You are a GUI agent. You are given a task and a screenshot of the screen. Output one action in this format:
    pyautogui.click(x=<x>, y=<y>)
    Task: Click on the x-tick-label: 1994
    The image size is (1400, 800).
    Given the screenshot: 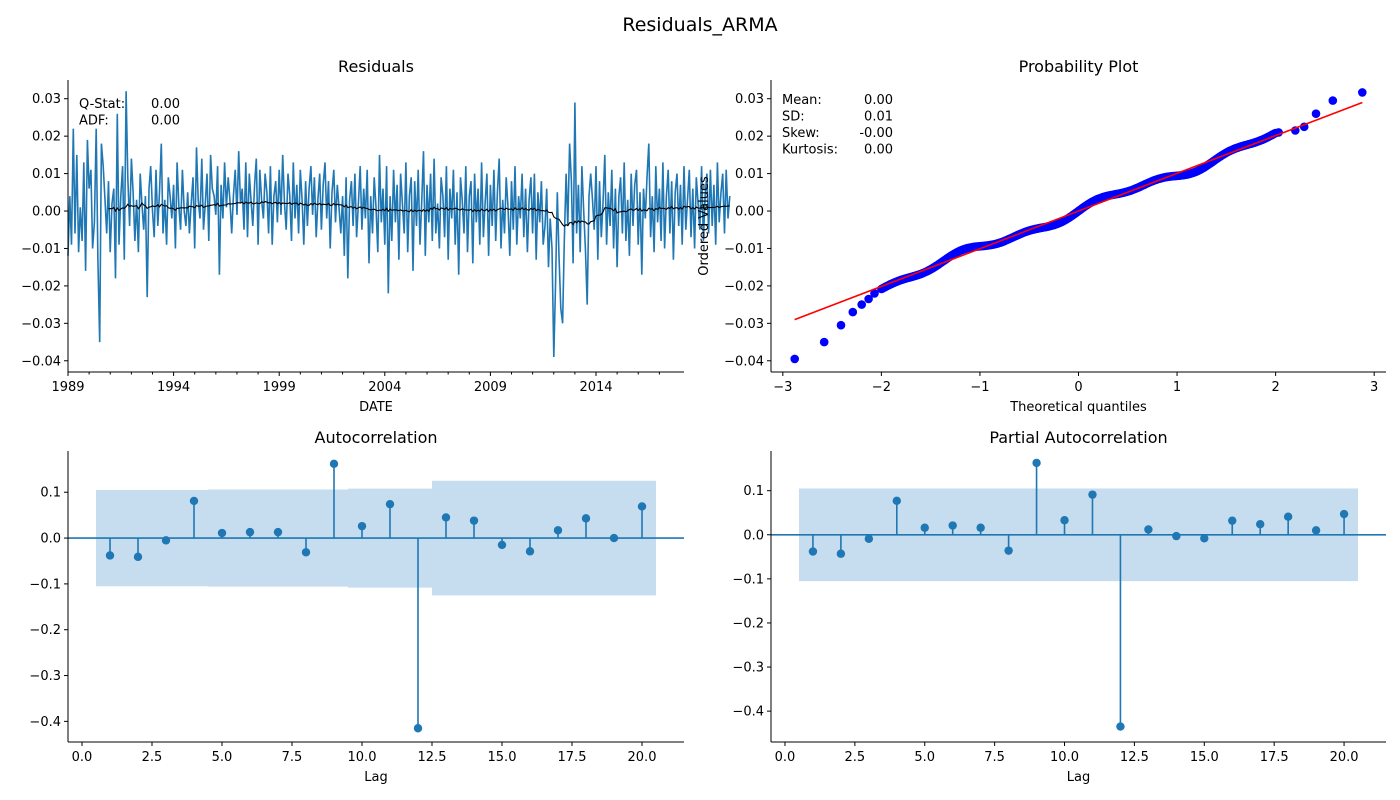 What is the action you would take?
    pyautogui.click(x=173, y=387)
    